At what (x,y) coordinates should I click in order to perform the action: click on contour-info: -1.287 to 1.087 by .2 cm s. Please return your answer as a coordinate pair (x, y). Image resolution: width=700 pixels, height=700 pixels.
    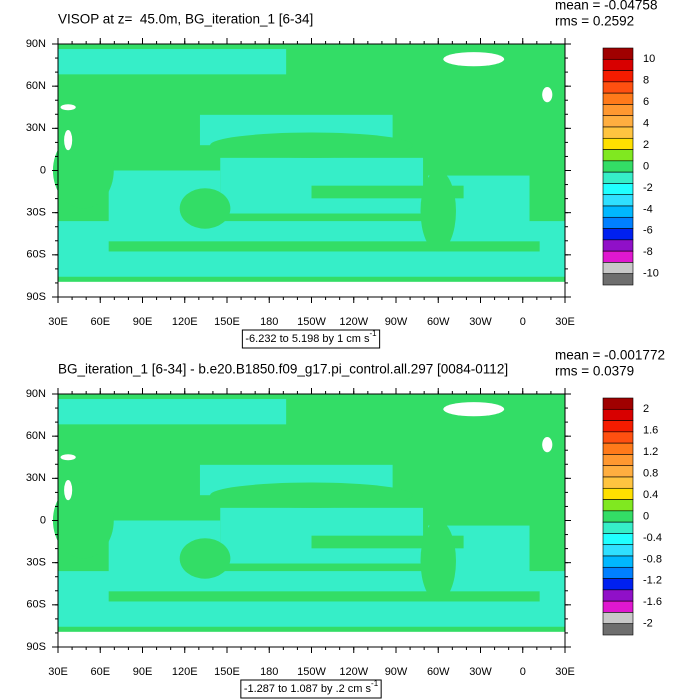
    Looking at the image, I should click on (308, 689).